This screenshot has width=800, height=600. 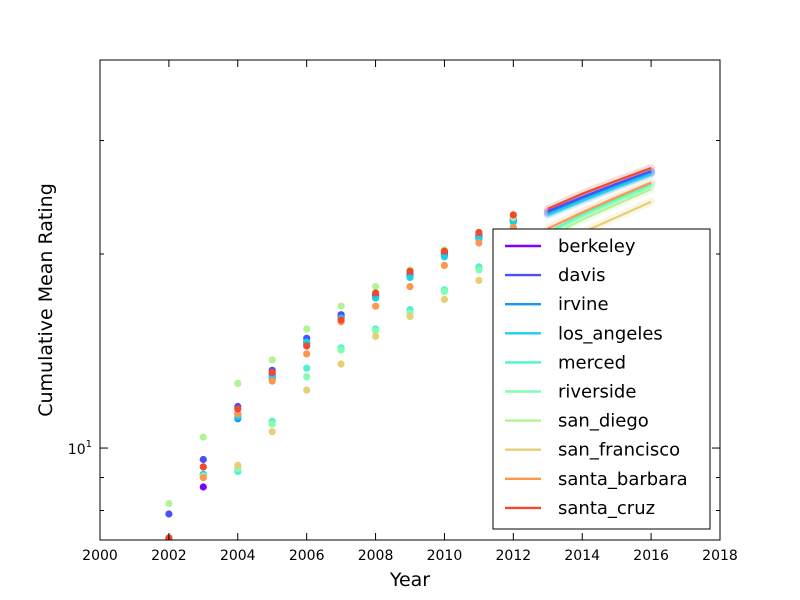 I want to click on point-santa_cruz-2010, so click(x=444, y=251).